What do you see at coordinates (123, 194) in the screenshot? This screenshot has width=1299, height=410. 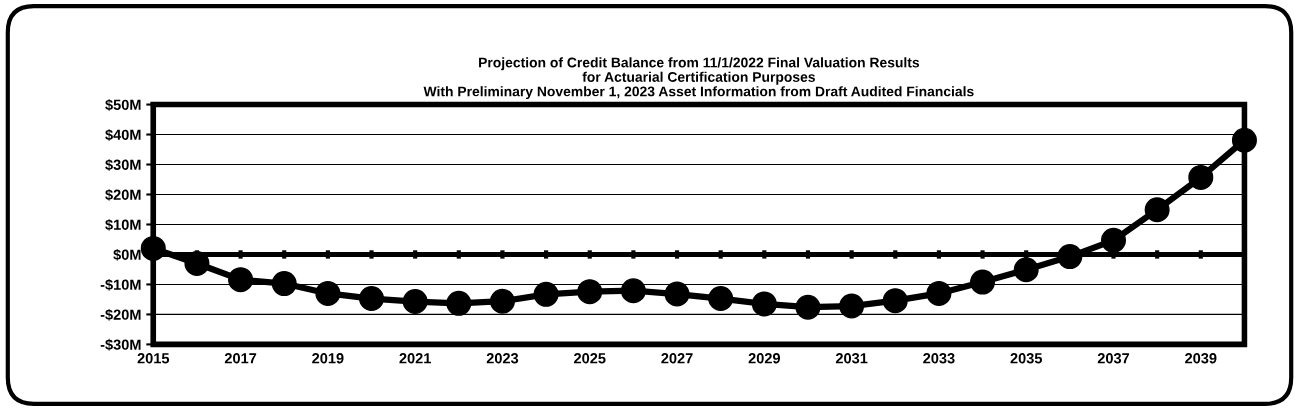 I see `y-tick-label: $20M` at bounding box center [123, 194].